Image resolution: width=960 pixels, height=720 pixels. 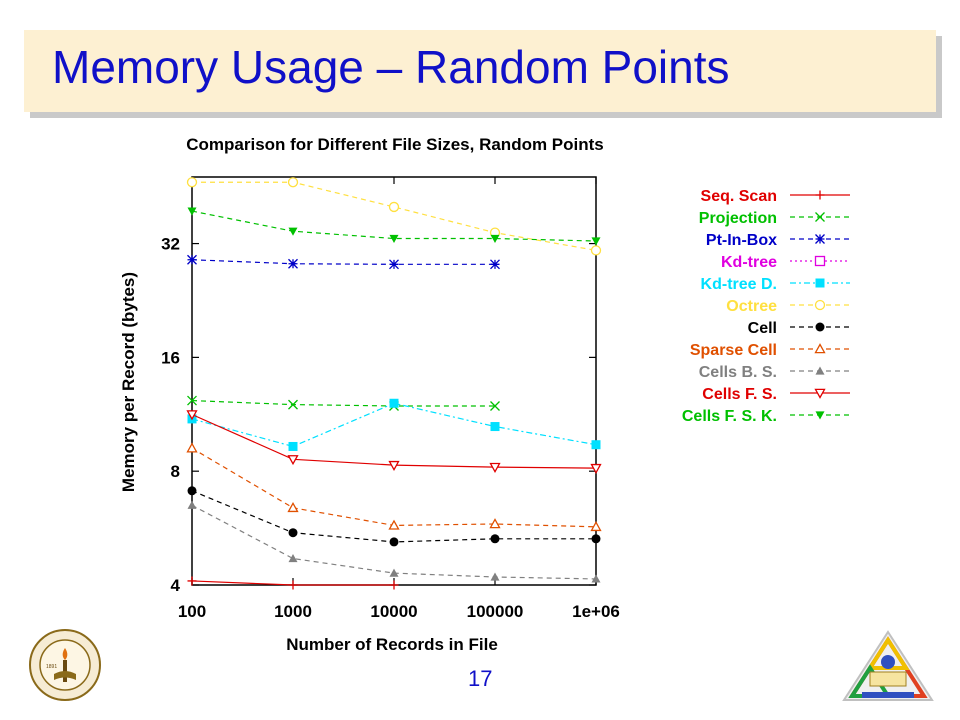 I want to click on legend-label: Kd-tree, so click(x=749, y=262).